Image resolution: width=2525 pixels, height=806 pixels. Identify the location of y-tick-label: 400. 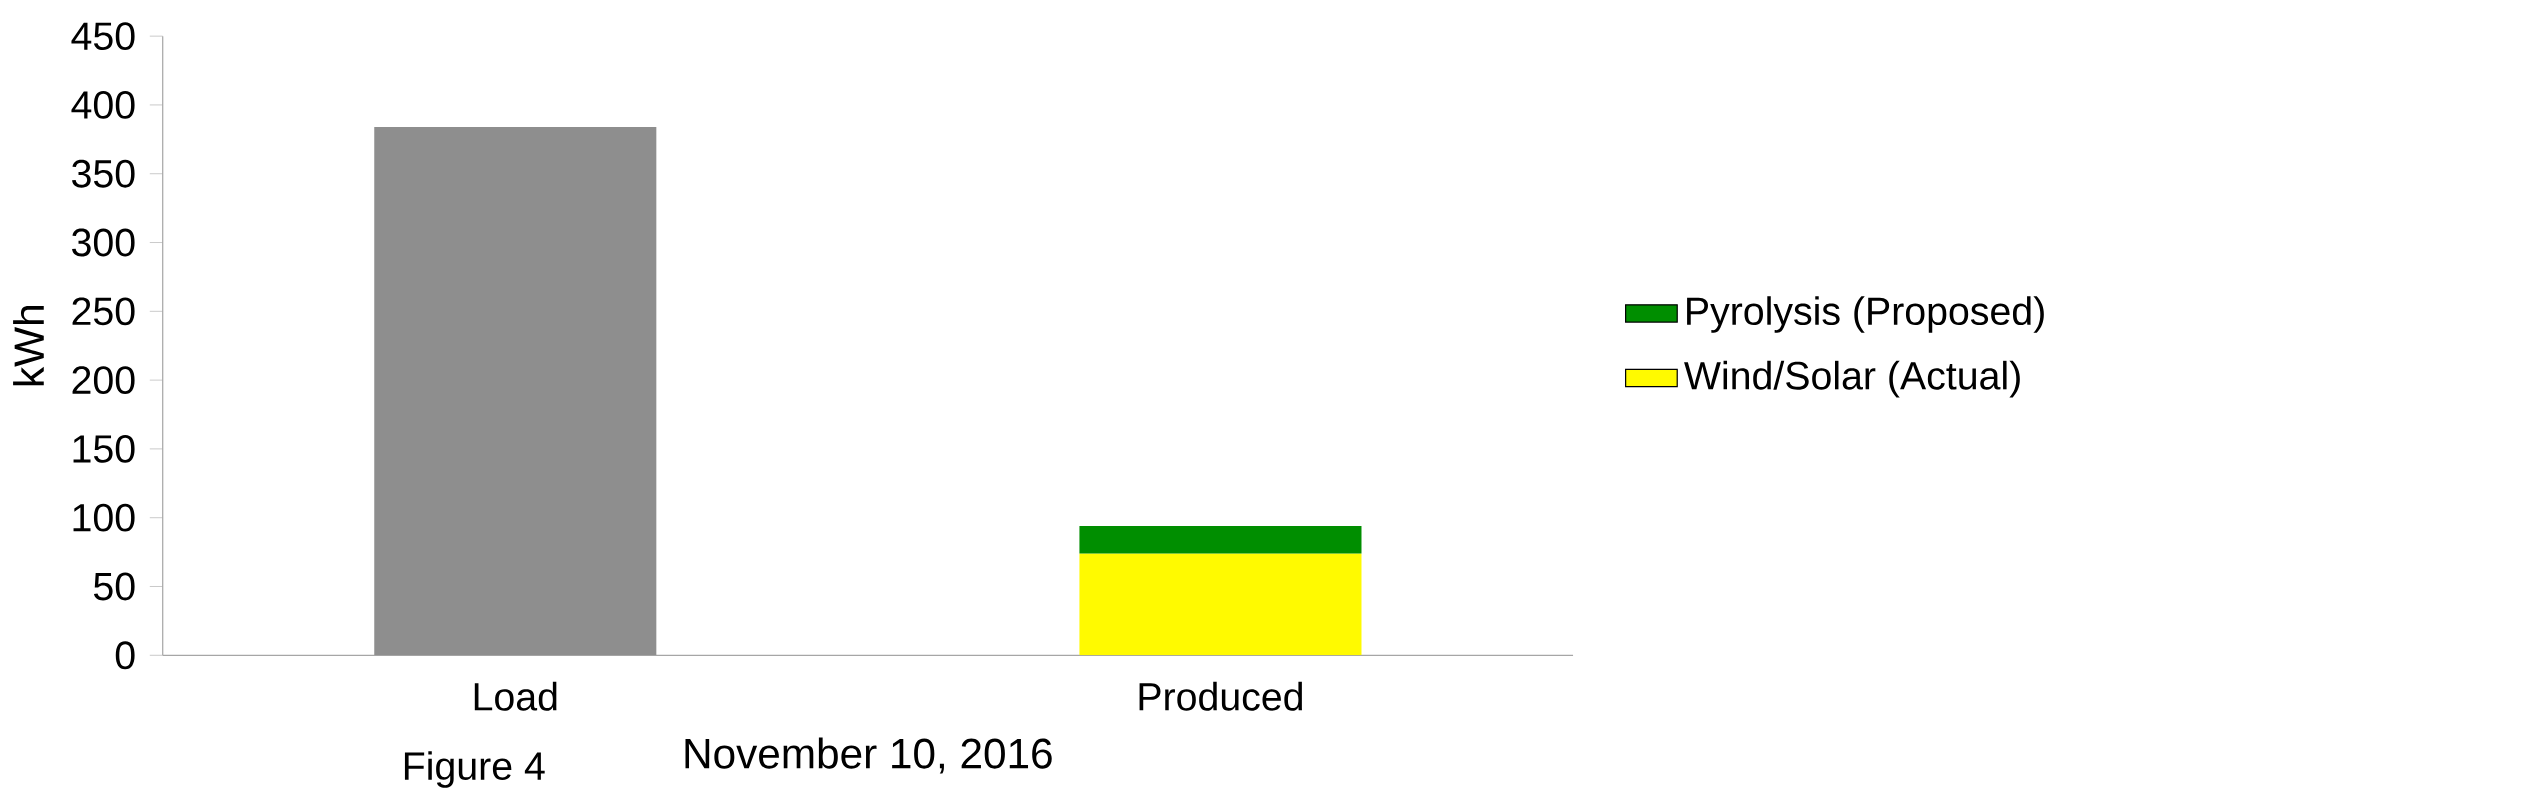
(103, 105).